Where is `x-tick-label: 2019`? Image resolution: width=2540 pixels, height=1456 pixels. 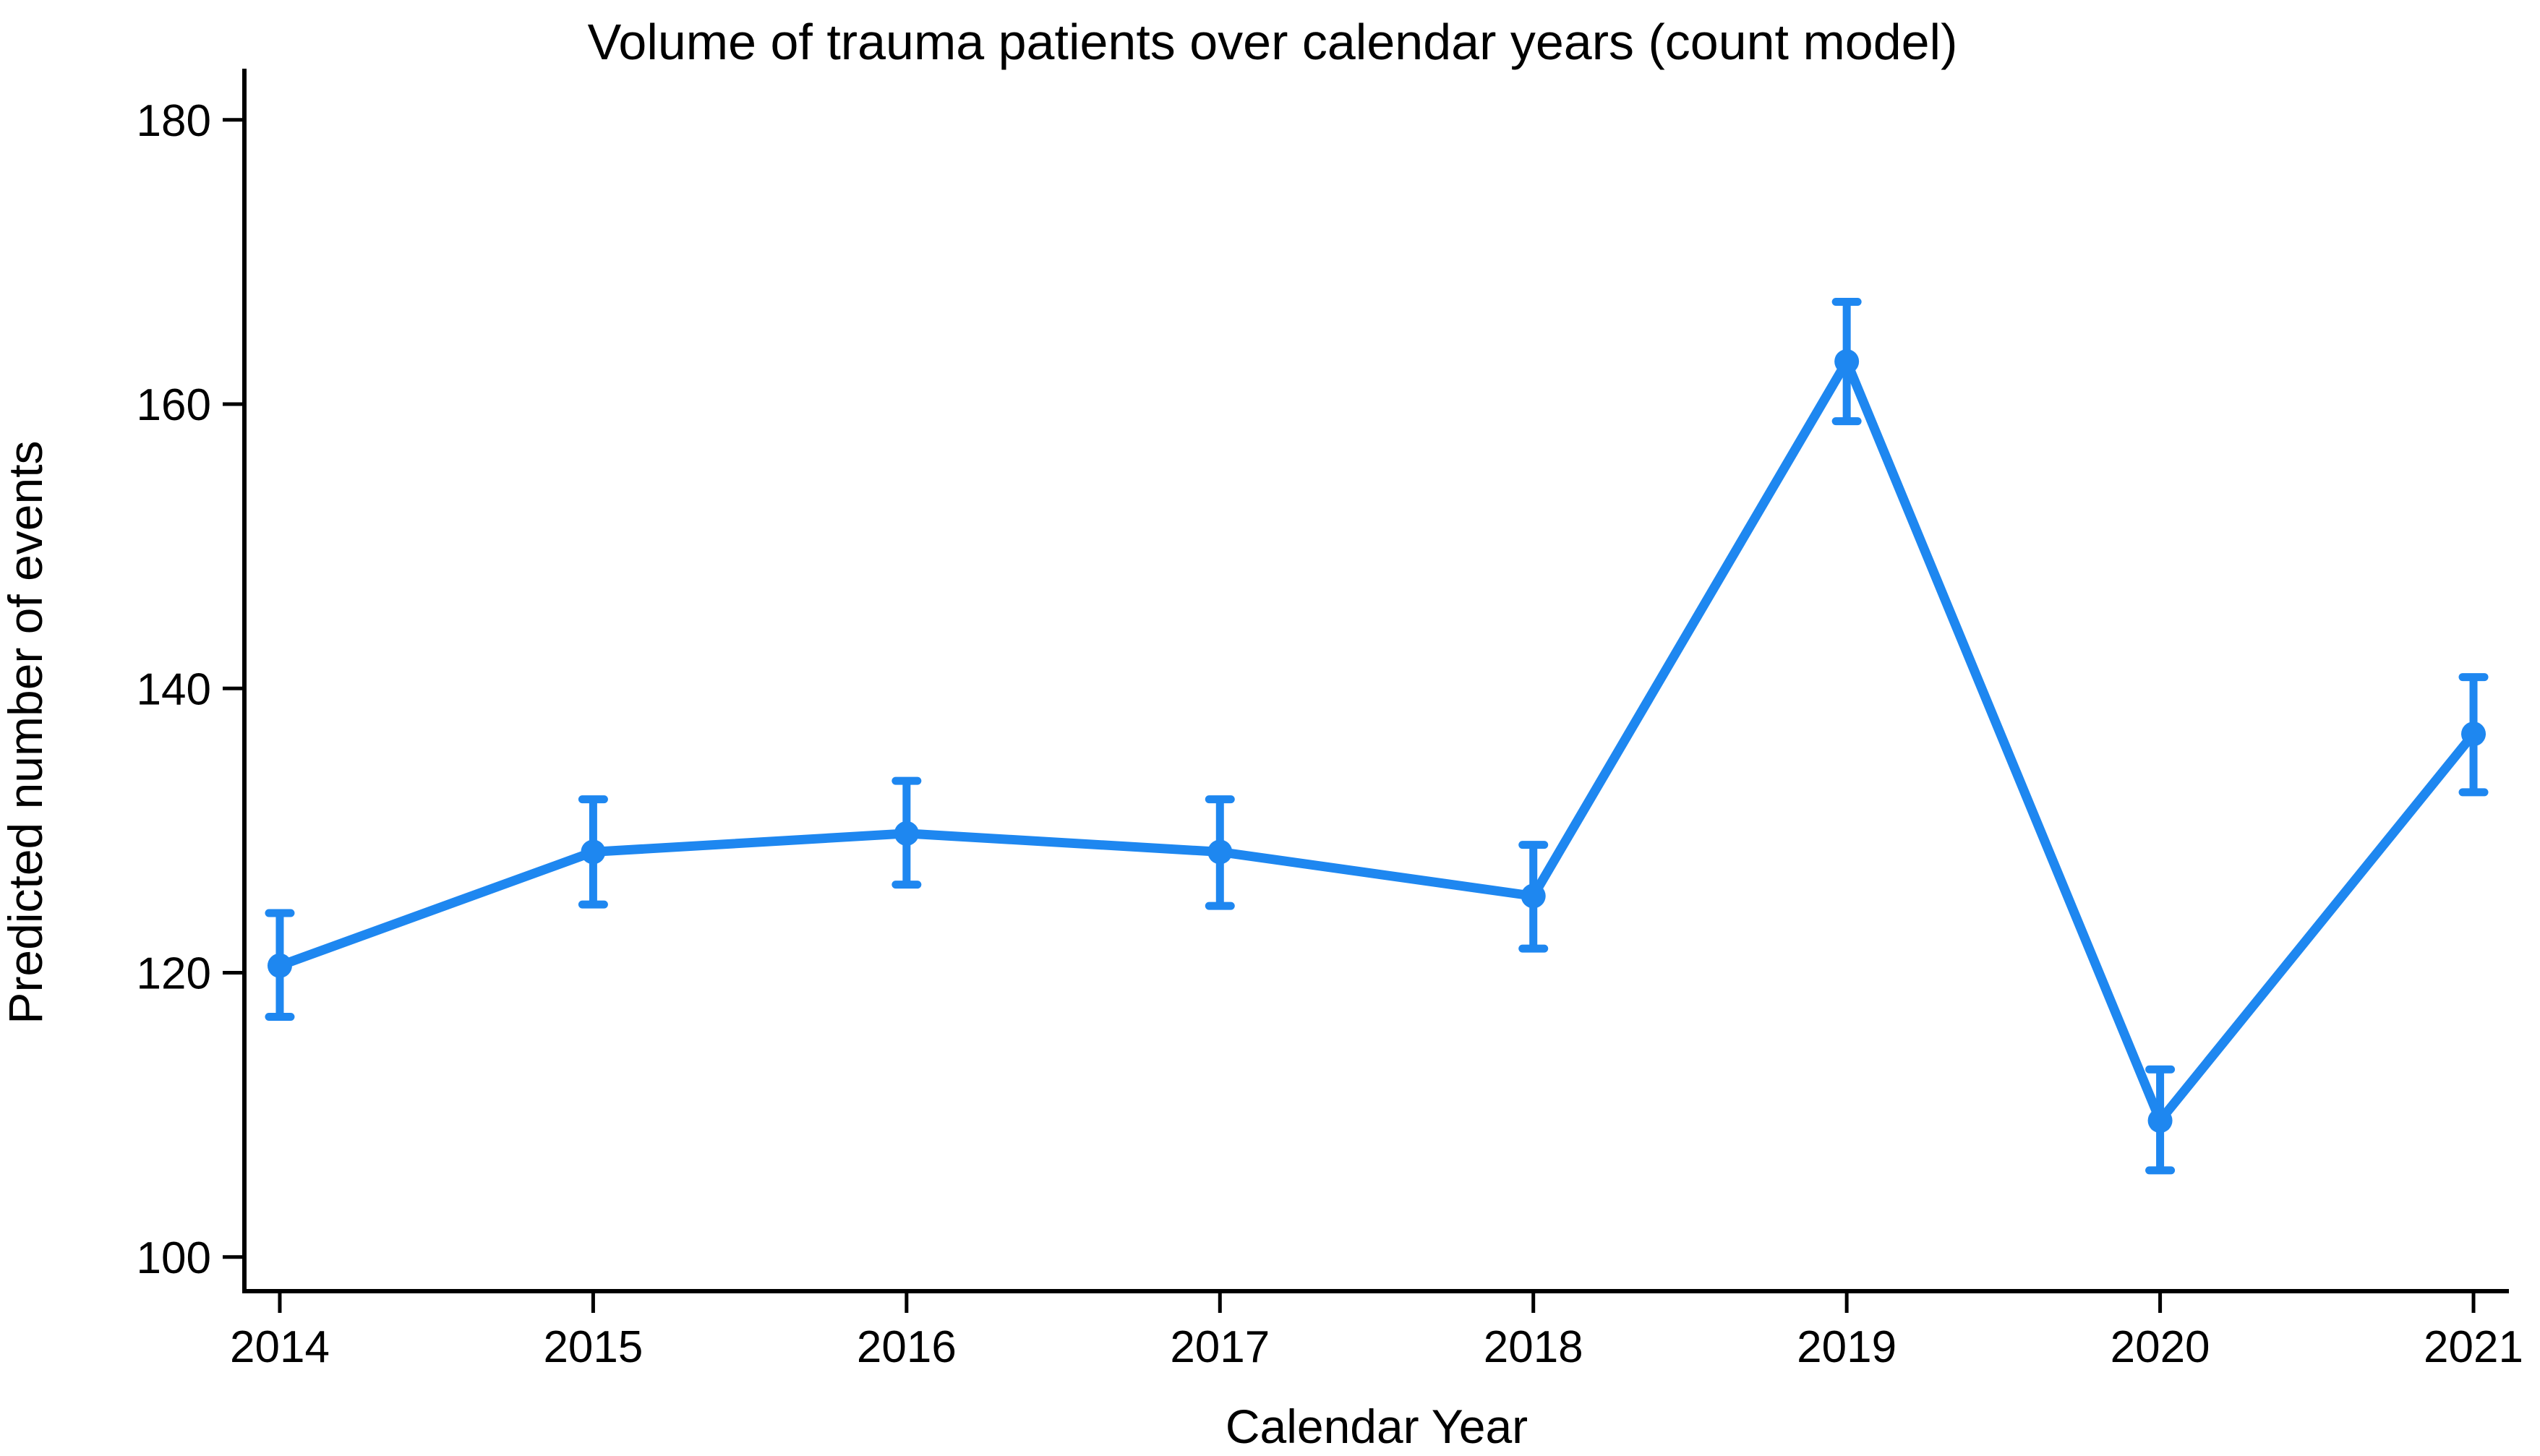
x-tick-label: 2019 is located at coordinates (1847, 1347).